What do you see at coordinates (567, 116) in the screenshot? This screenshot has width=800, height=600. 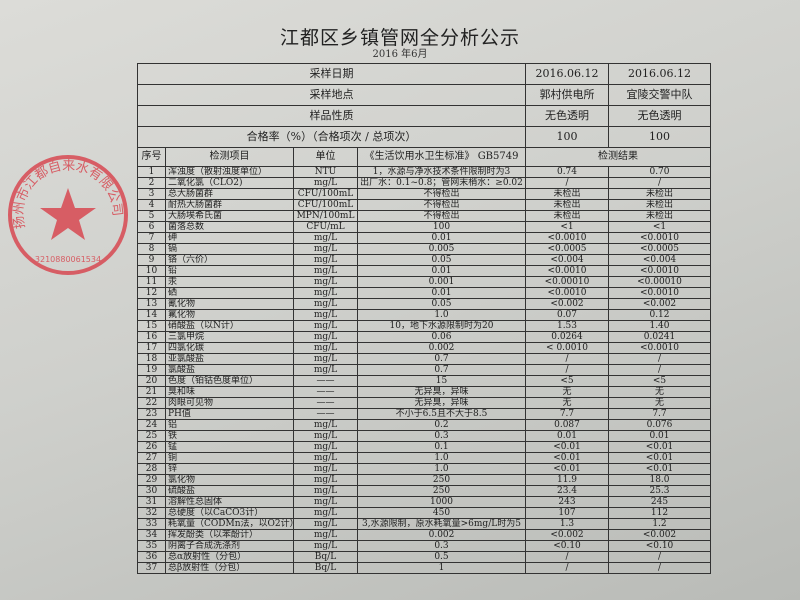 I see `meta-value-site-1: 无色透明` at bounding box center [567, 116].